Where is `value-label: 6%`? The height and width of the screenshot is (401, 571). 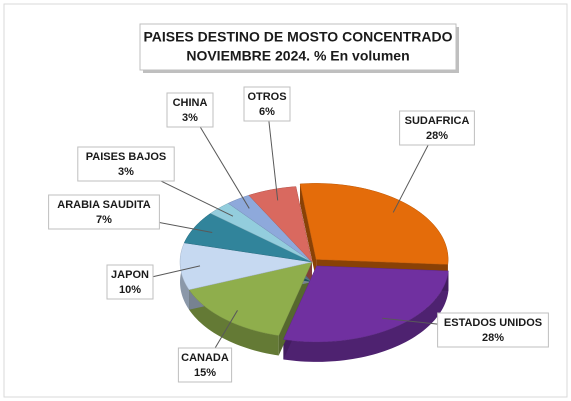 value-label: 6% is located at coordinates (267, 112).